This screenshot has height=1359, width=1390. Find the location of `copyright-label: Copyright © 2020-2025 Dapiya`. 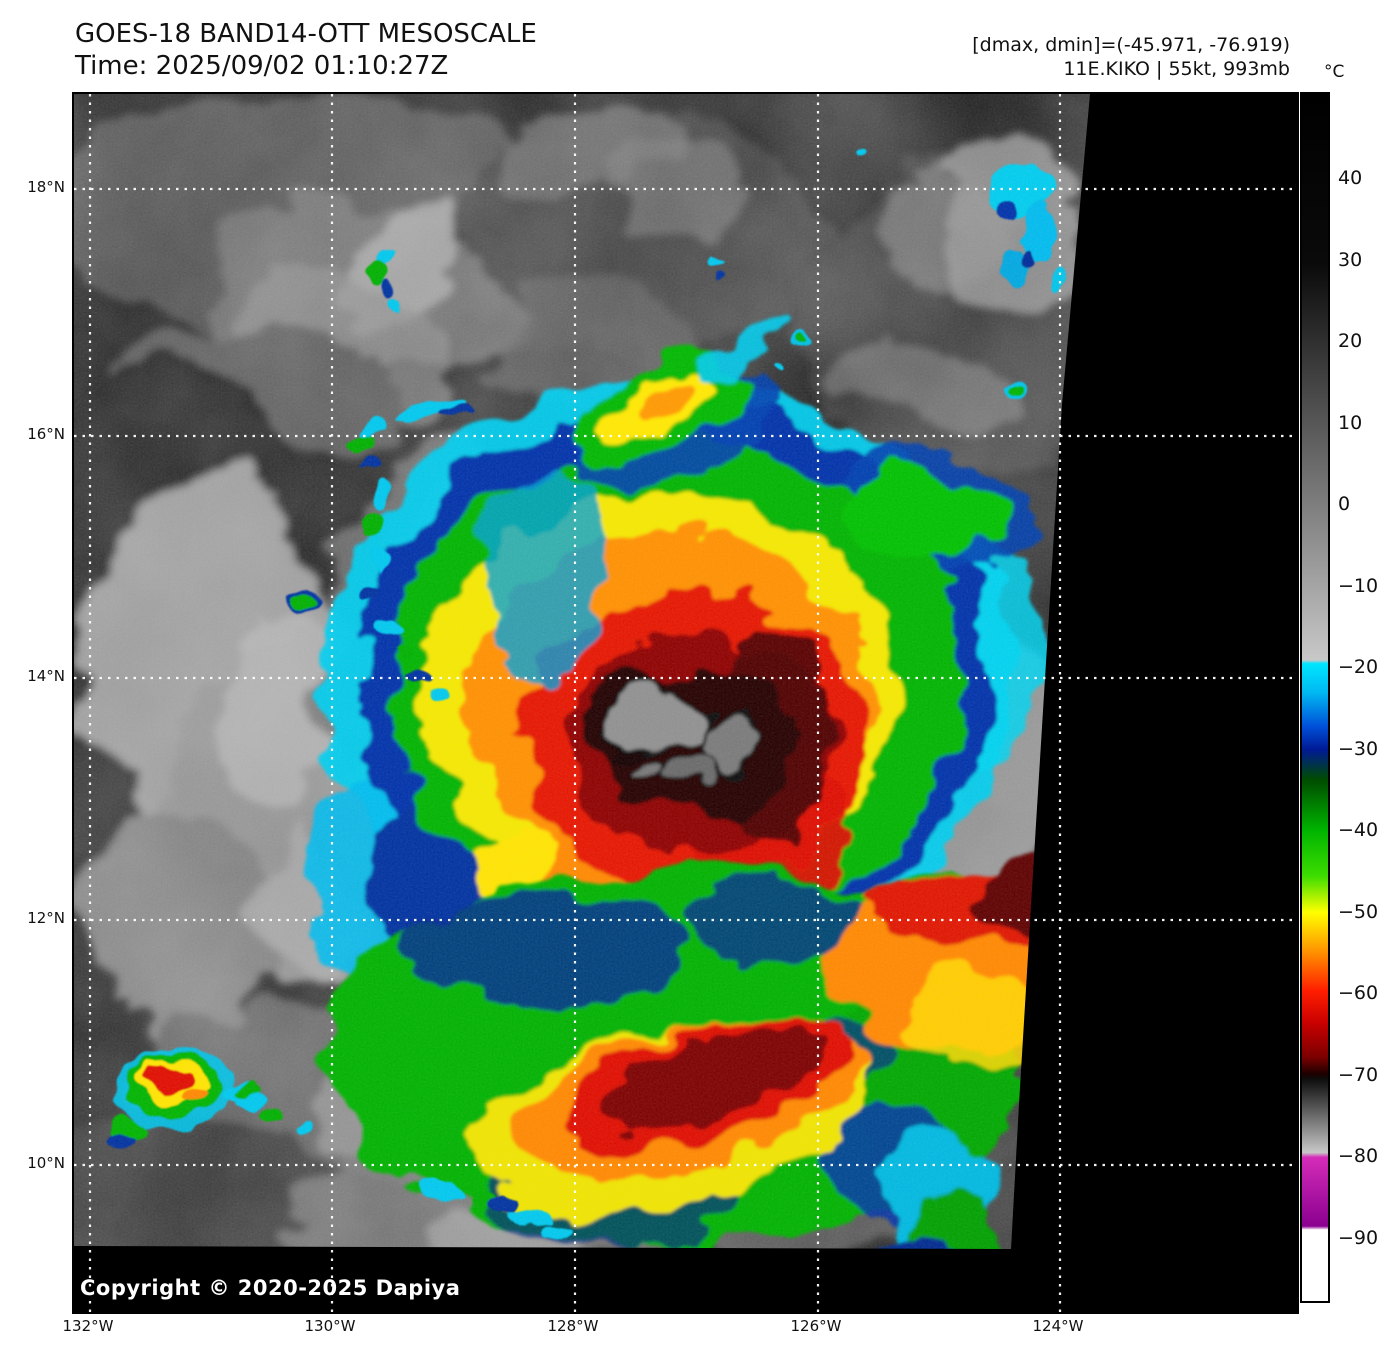

copyright-label: Copyright © 2020-2025 Dapiya is located at coordinates (270, 1288).